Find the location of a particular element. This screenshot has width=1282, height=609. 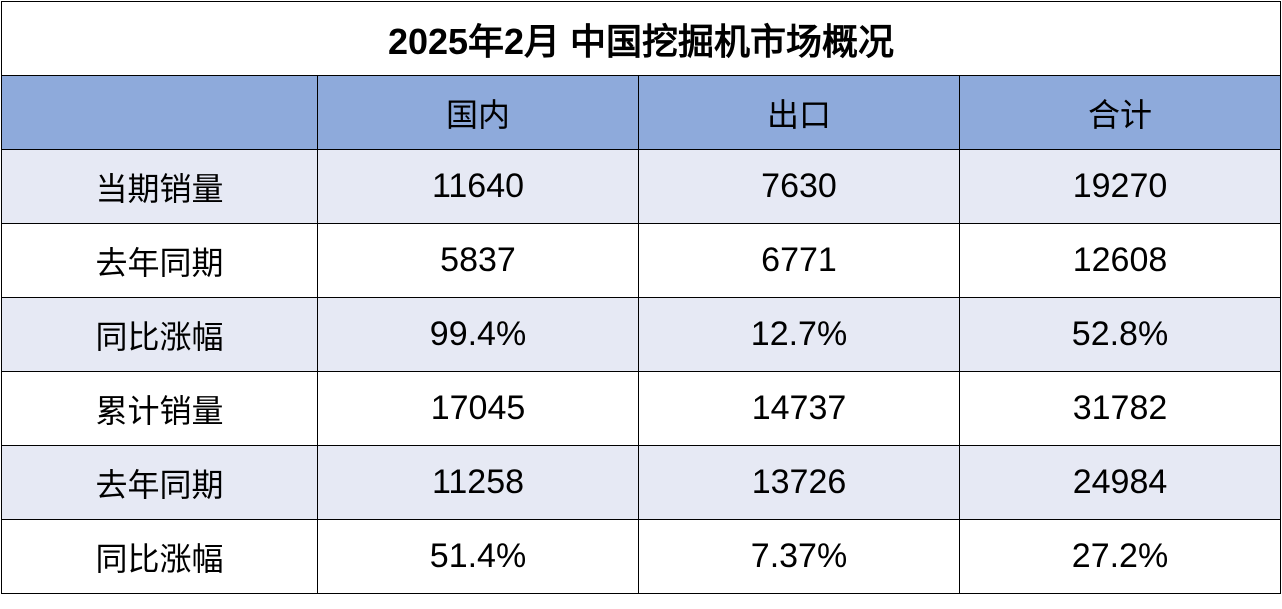

table-row: 同比涨幅 51.4% 7.37% 27.2% is located at coordinates (641, 556).